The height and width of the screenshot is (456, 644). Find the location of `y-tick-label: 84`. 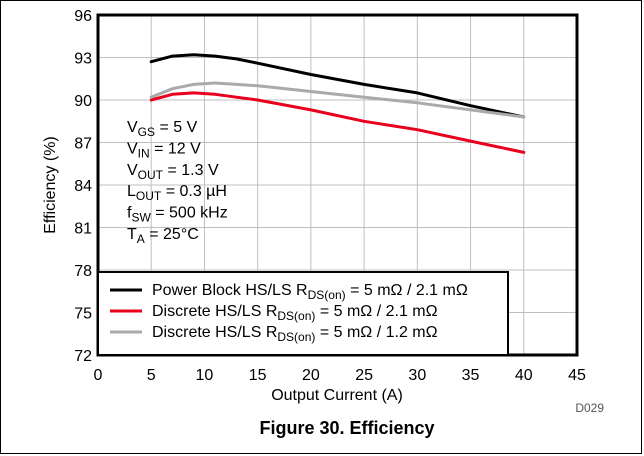

y-tick-label: 84 is located at coordinates (83, 186).